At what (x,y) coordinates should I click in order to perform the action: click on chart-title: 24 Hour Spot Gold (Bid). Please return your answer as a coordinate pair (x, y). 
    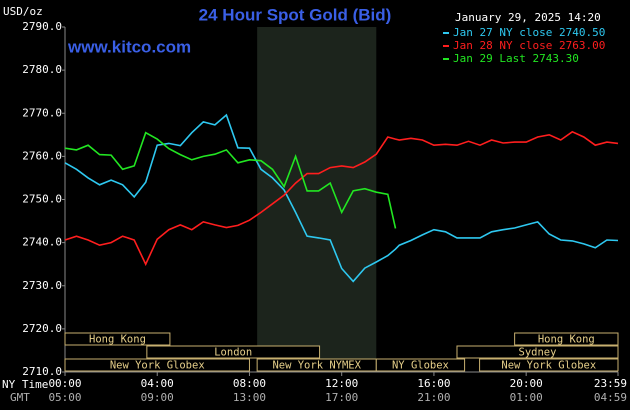
    Looking at the image, I should click on (295, 14).